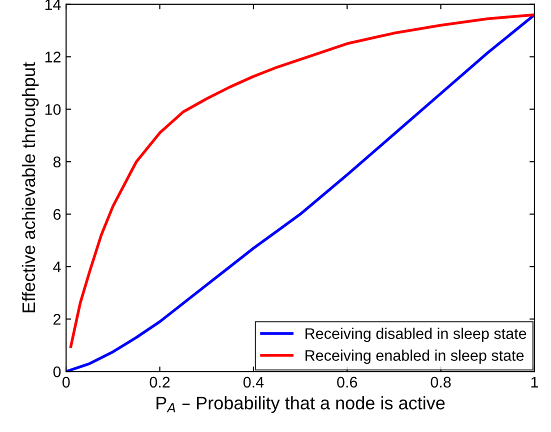 This screenshot has width=551, height=432. I want to click on x-tick-label: 0, so click(66, 382).